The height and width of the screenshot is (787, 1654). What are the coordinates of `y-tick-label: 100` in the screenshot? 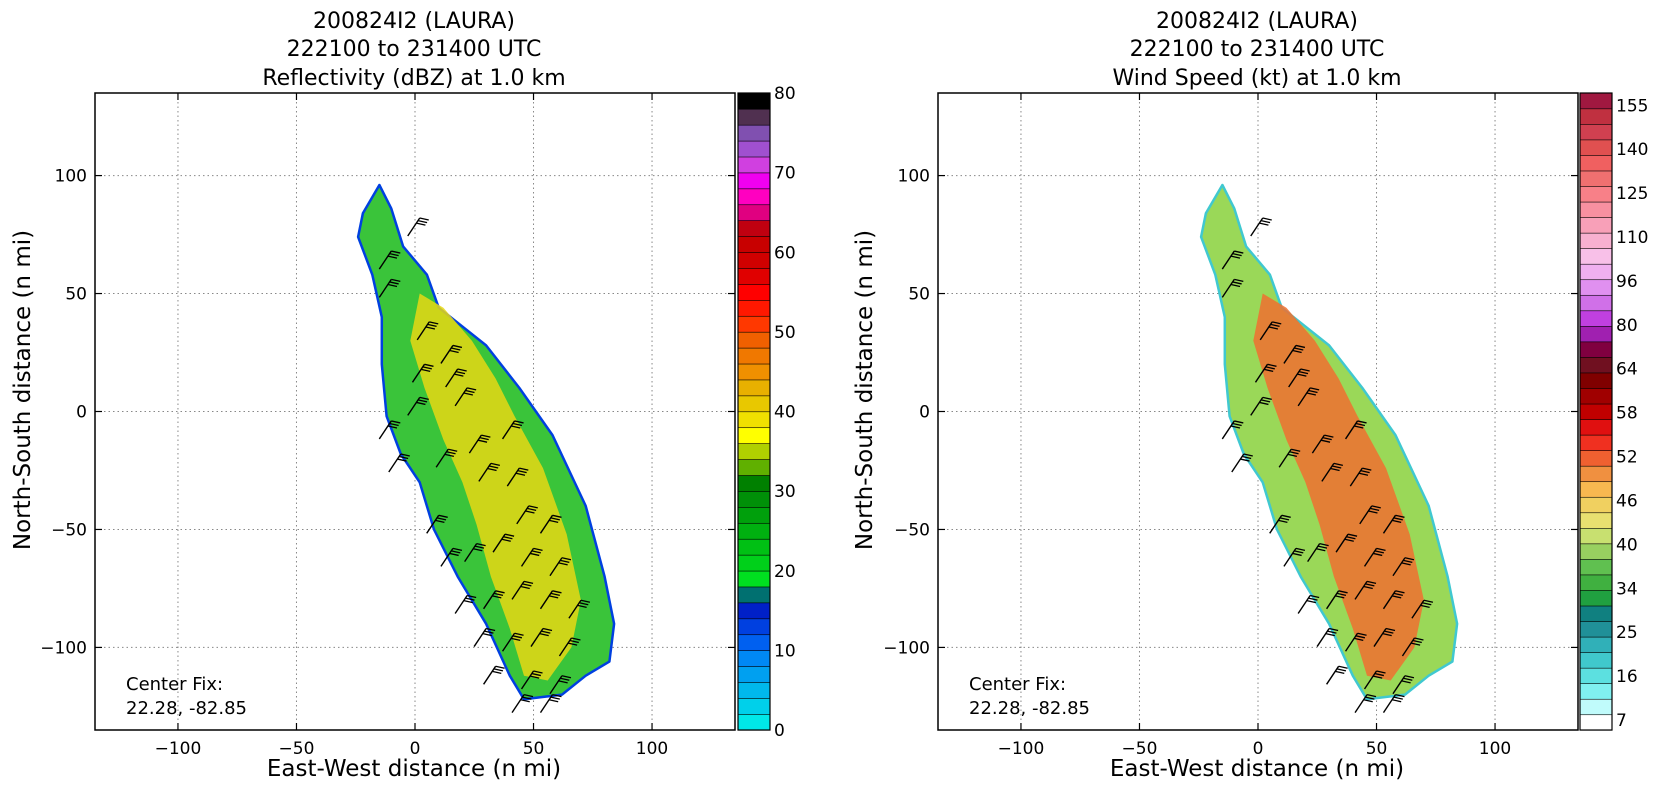 It's located at (71, 177).